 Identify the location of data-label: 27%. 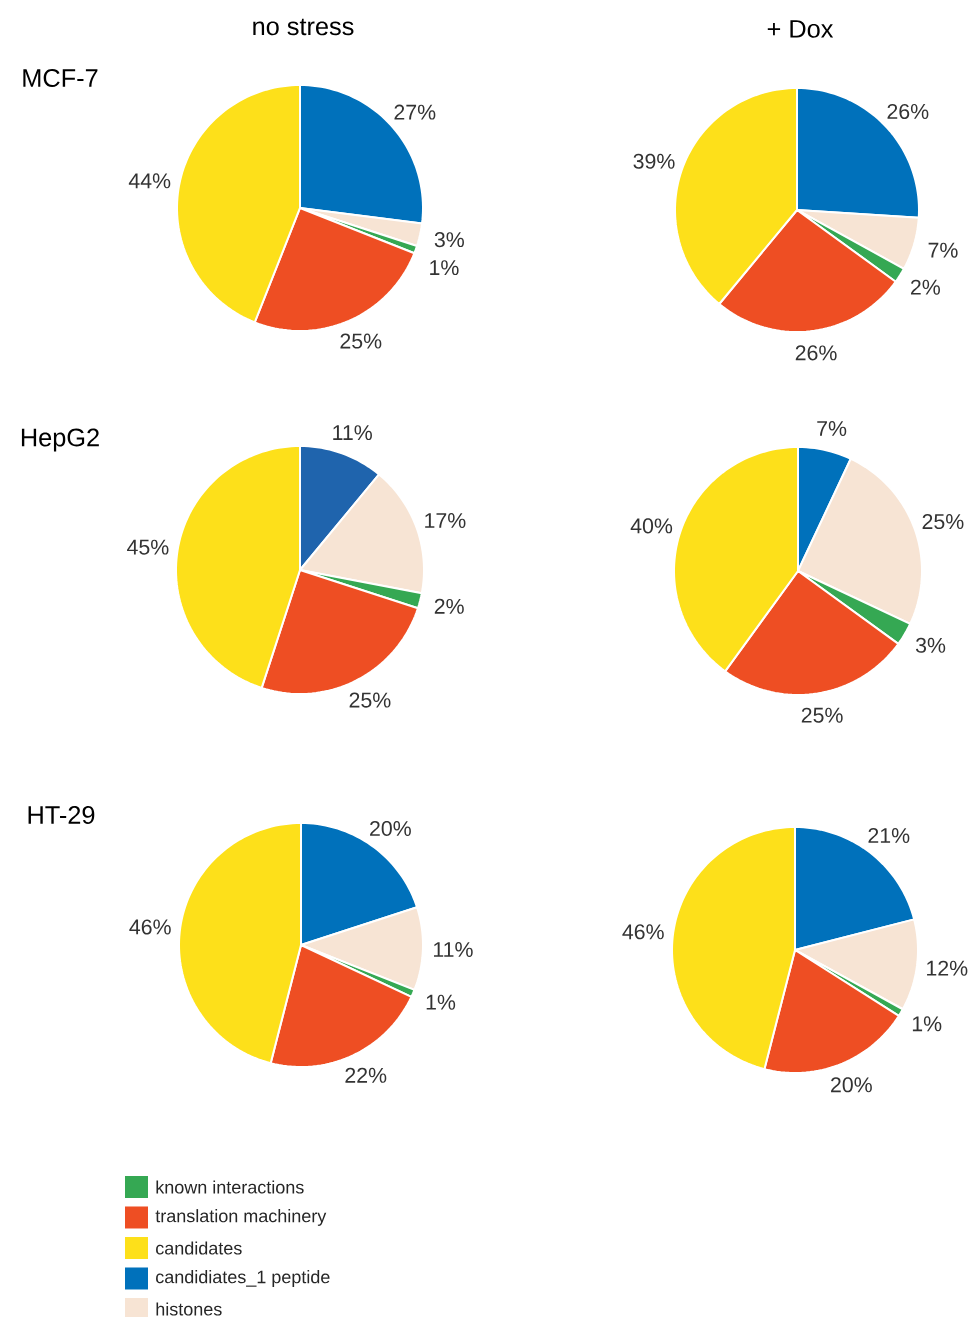
(415, 112).